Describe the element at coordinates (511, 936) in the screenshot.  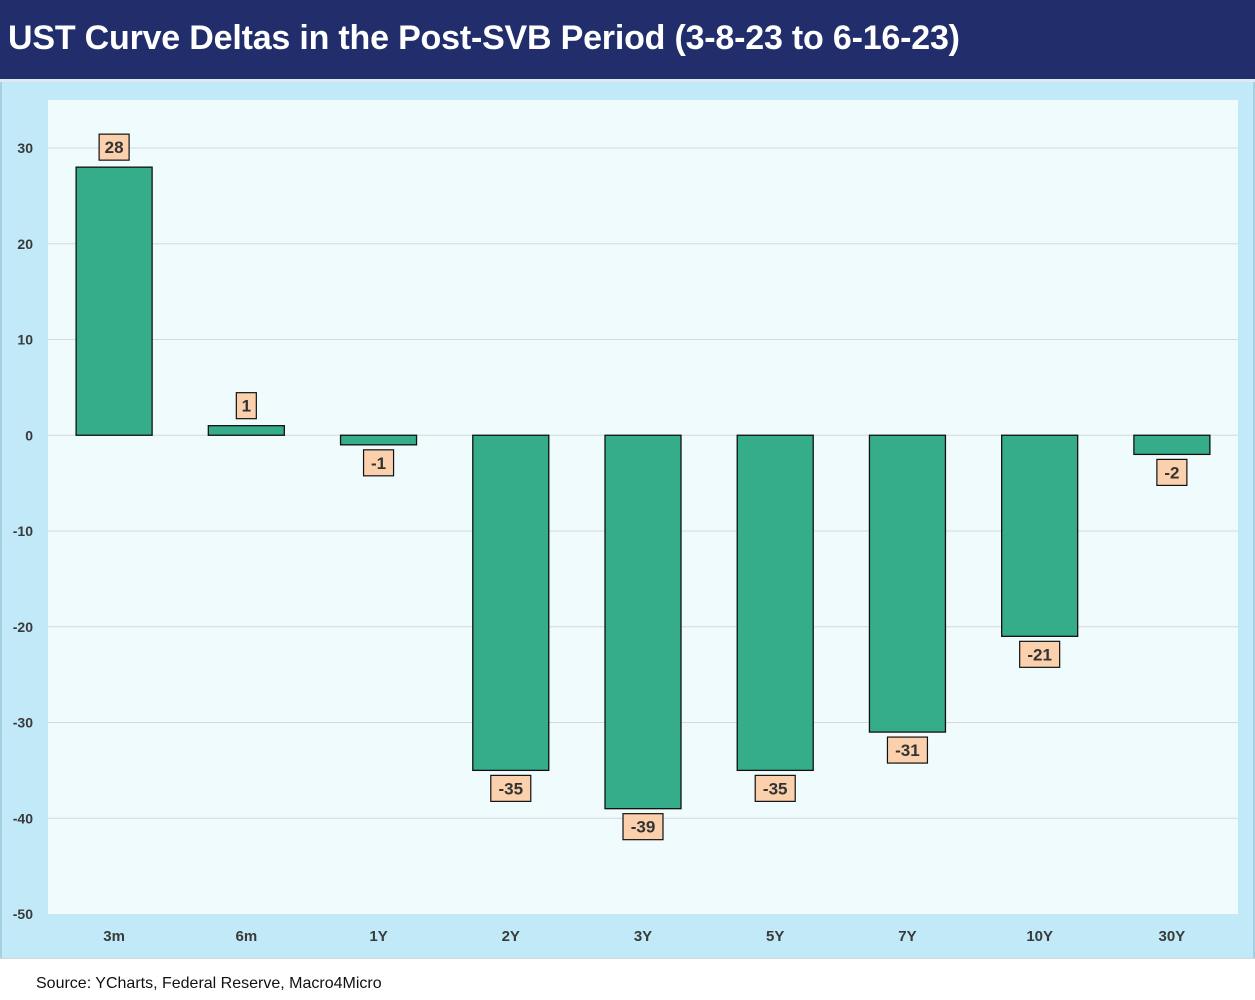
I see `x-tick-label: 2Y` at that location.